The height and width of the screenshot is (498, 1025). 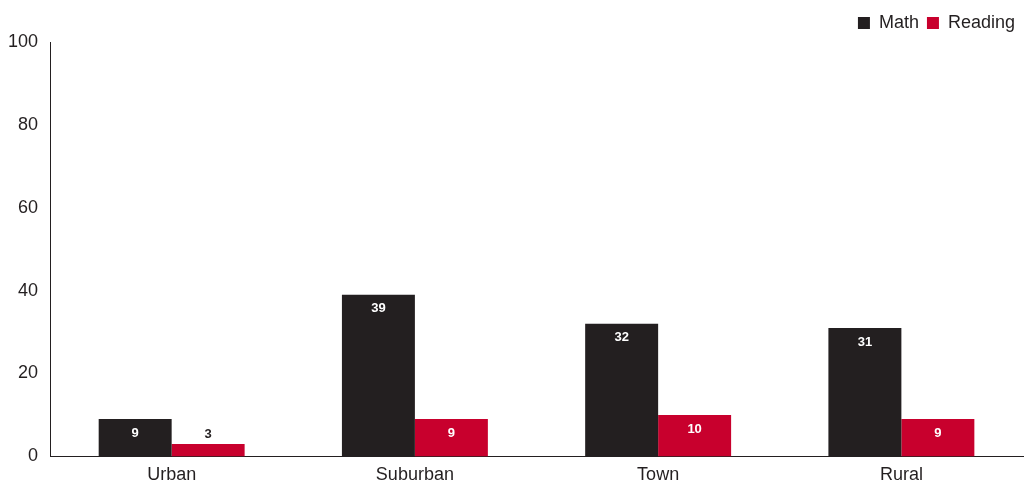 I want to click on data-label: 31, so click(x=865, y=341).